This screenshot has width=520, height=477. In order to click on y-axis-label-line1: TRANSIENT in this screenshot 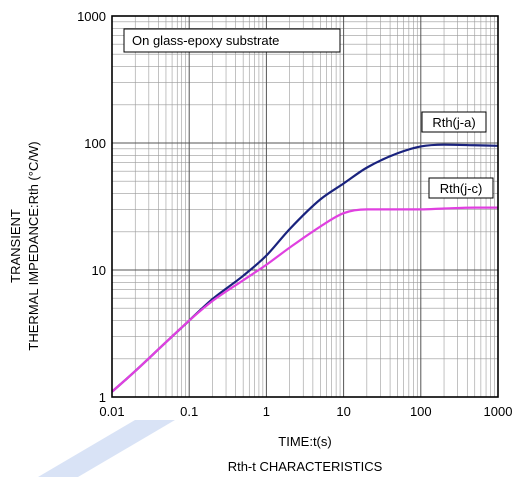, I will do `click(15, 246)`.